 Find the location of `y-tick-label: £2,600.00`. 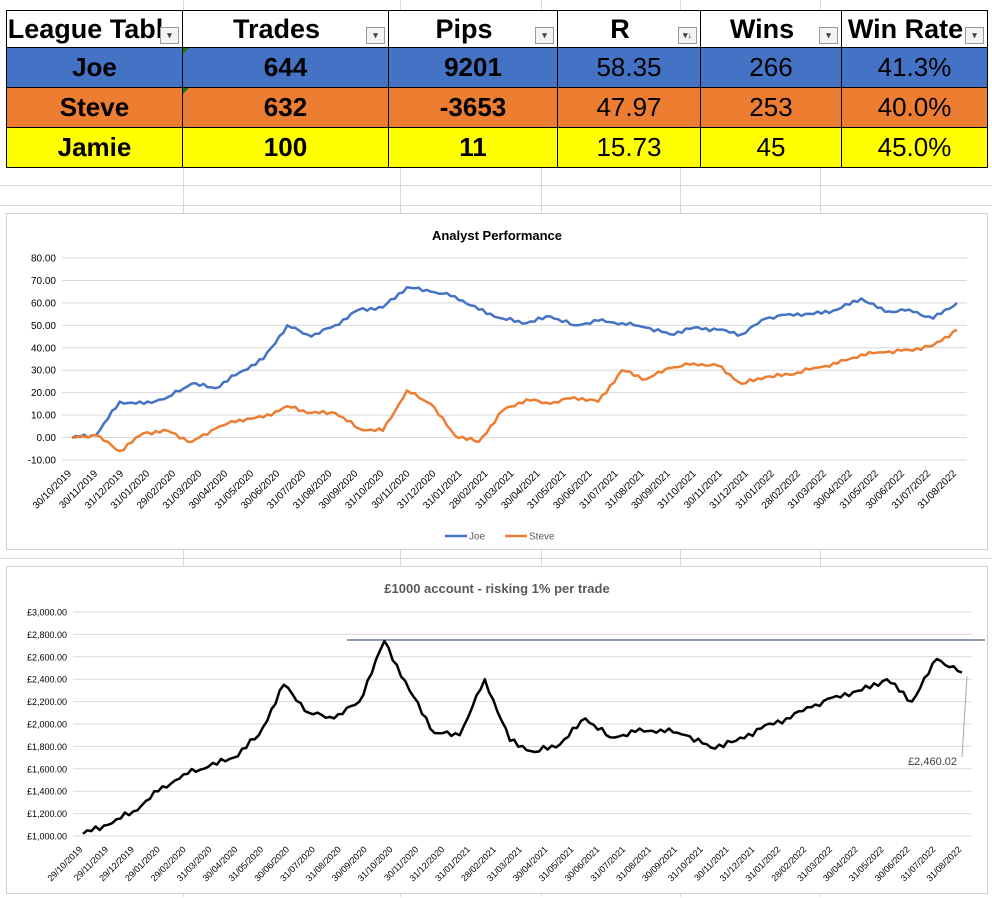

y-tick-label: £2,600.00 is located at coordinates (47, 657).